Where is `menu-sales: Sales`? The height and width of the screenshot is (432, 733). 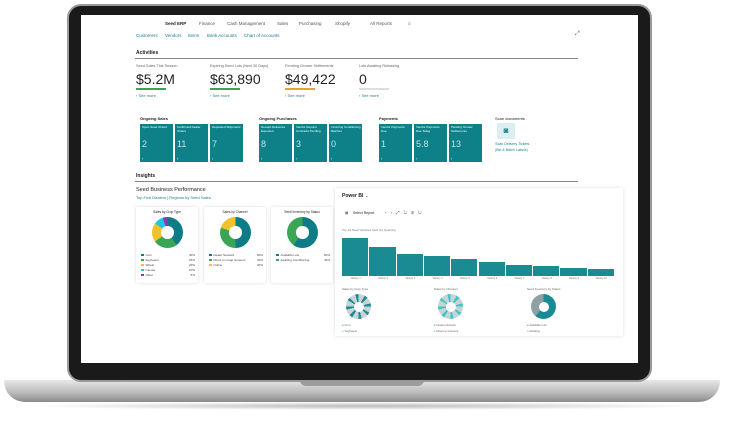 menu-sales: Sales is located at coordinates (283, 23).